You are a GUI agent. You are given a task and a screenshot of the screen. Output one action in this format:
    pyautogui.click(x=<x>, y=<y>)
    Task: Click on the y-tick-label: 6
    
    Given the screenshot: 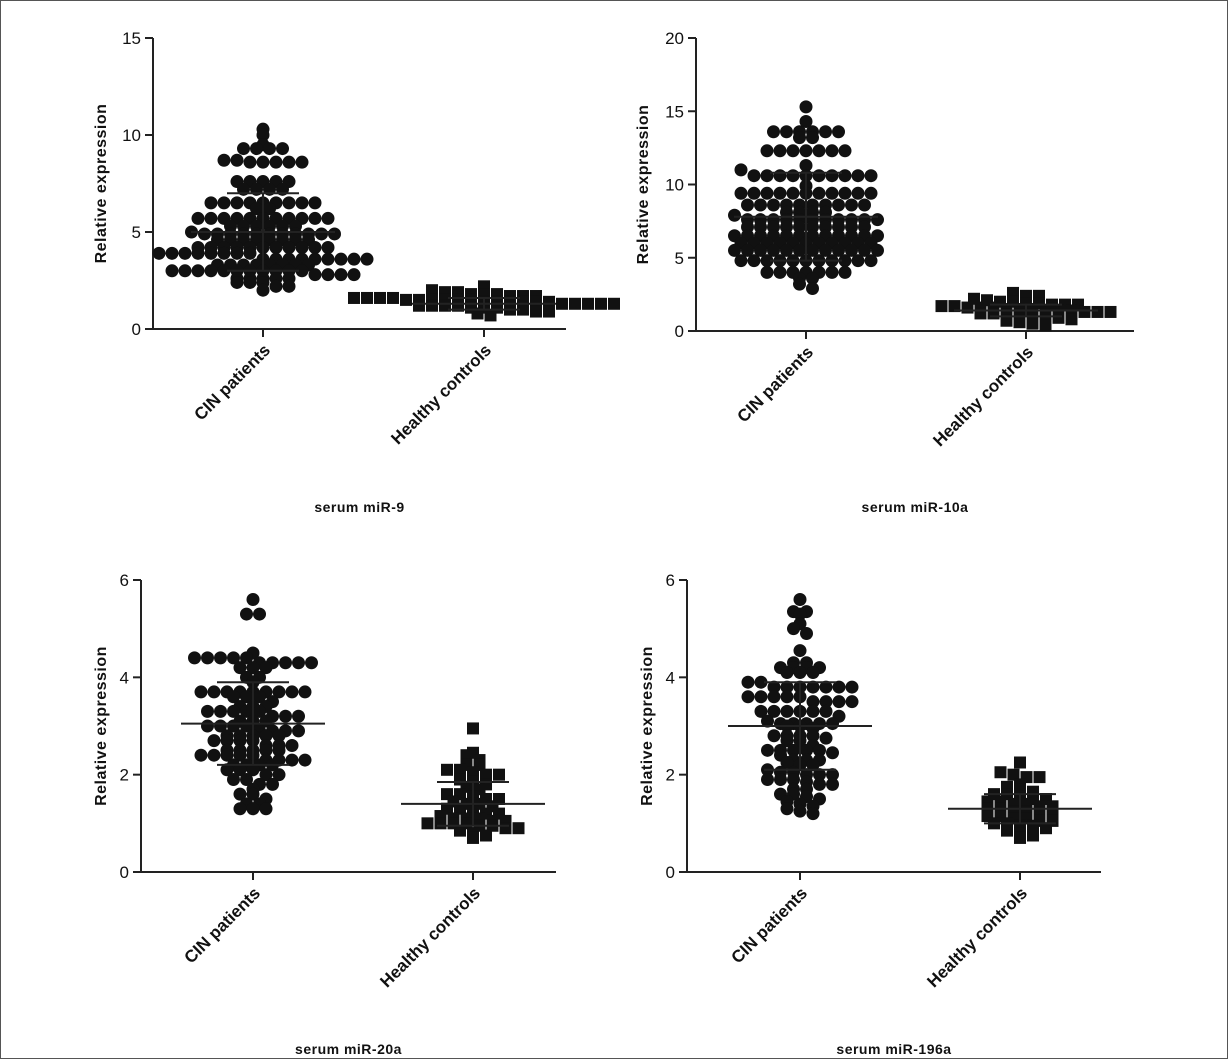 What is the action you would take?
    pyautogui.click(x=670, y=580)
    